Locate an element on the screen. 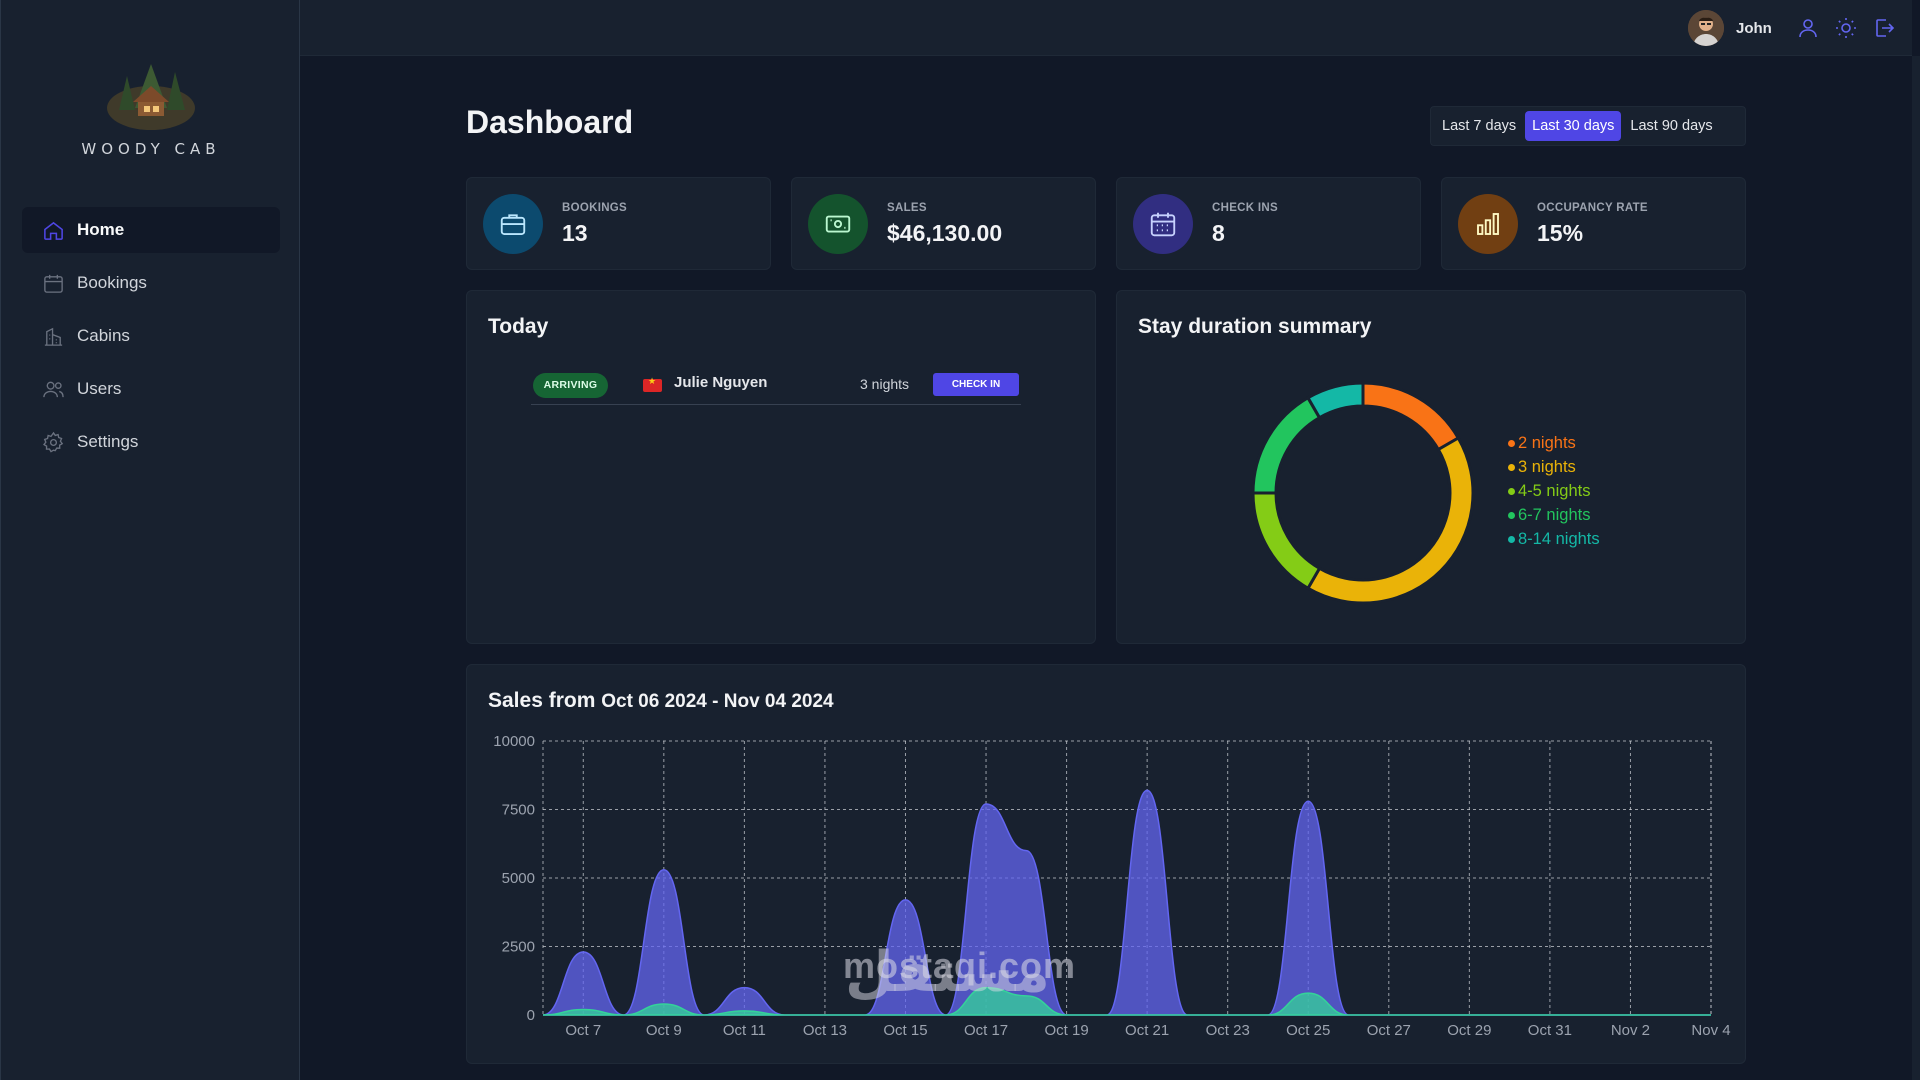 This screenshot has width=1920, height=1080. x-tick-label: Oct 27 is located at coordinates (1389, 1030).